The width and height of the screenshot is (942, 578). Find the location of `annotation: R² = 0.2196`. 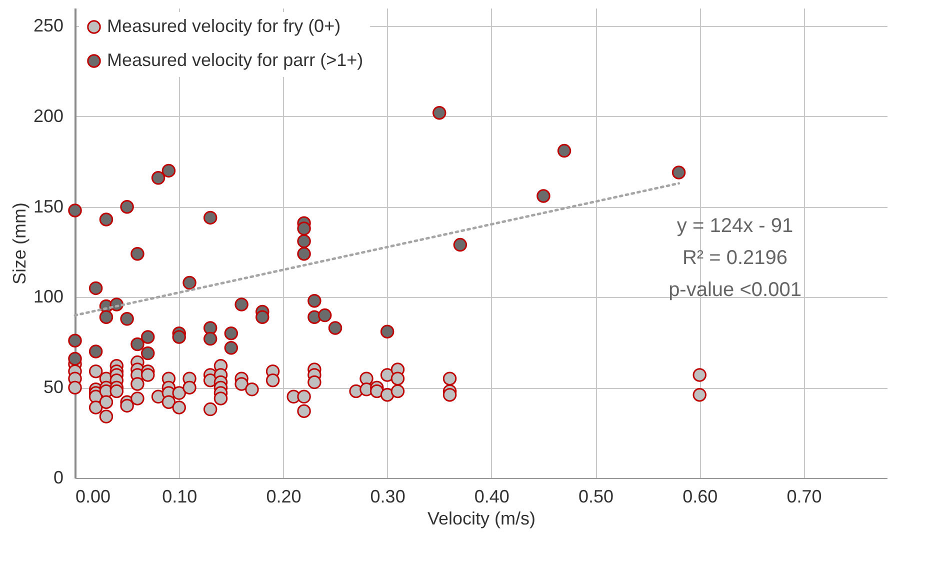

annotation: R² = 0.2196 is located at coordinates (735, 258).